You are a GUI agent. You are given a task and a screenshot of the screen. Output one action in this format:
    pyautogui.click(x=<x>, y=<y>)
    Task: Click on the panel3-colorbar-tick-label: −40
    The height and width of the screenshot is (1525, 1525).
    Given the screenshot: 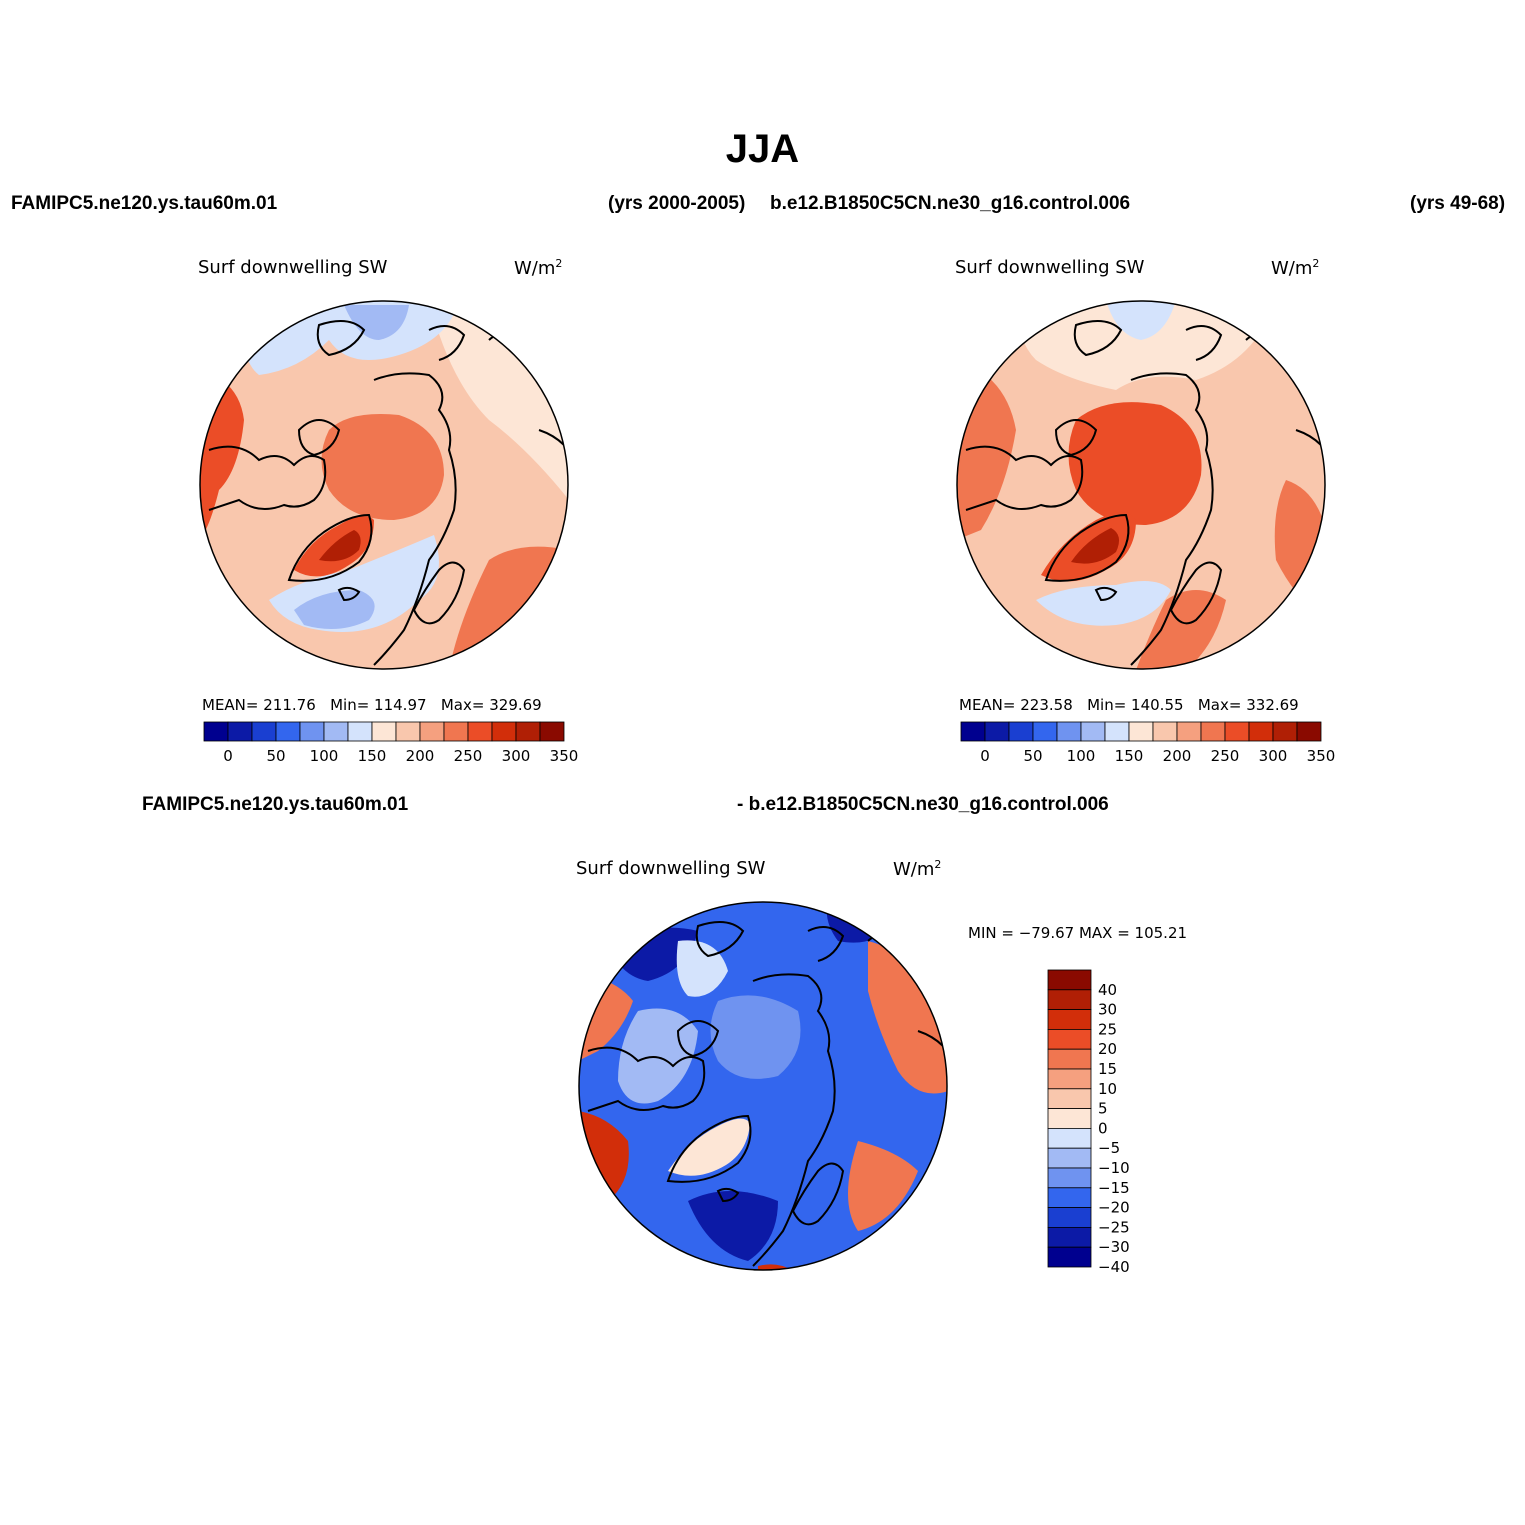 What is the action you would take?
    pyautogui.click(x=1114, y=1267)
    